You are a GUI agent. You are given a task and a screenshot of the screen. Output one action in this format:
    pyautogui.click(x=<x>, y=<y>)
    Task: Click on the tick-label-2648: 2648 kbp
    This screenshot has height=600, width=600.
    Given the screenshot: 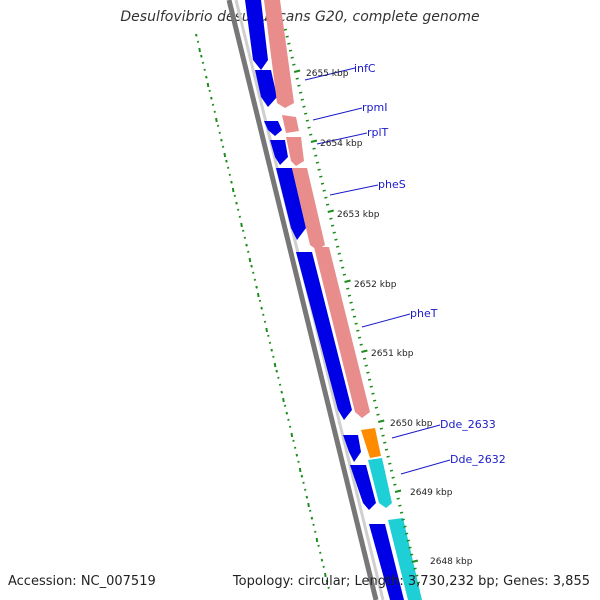 What is the action you would take?
    pyautogui.click(x=451, y=562)
    